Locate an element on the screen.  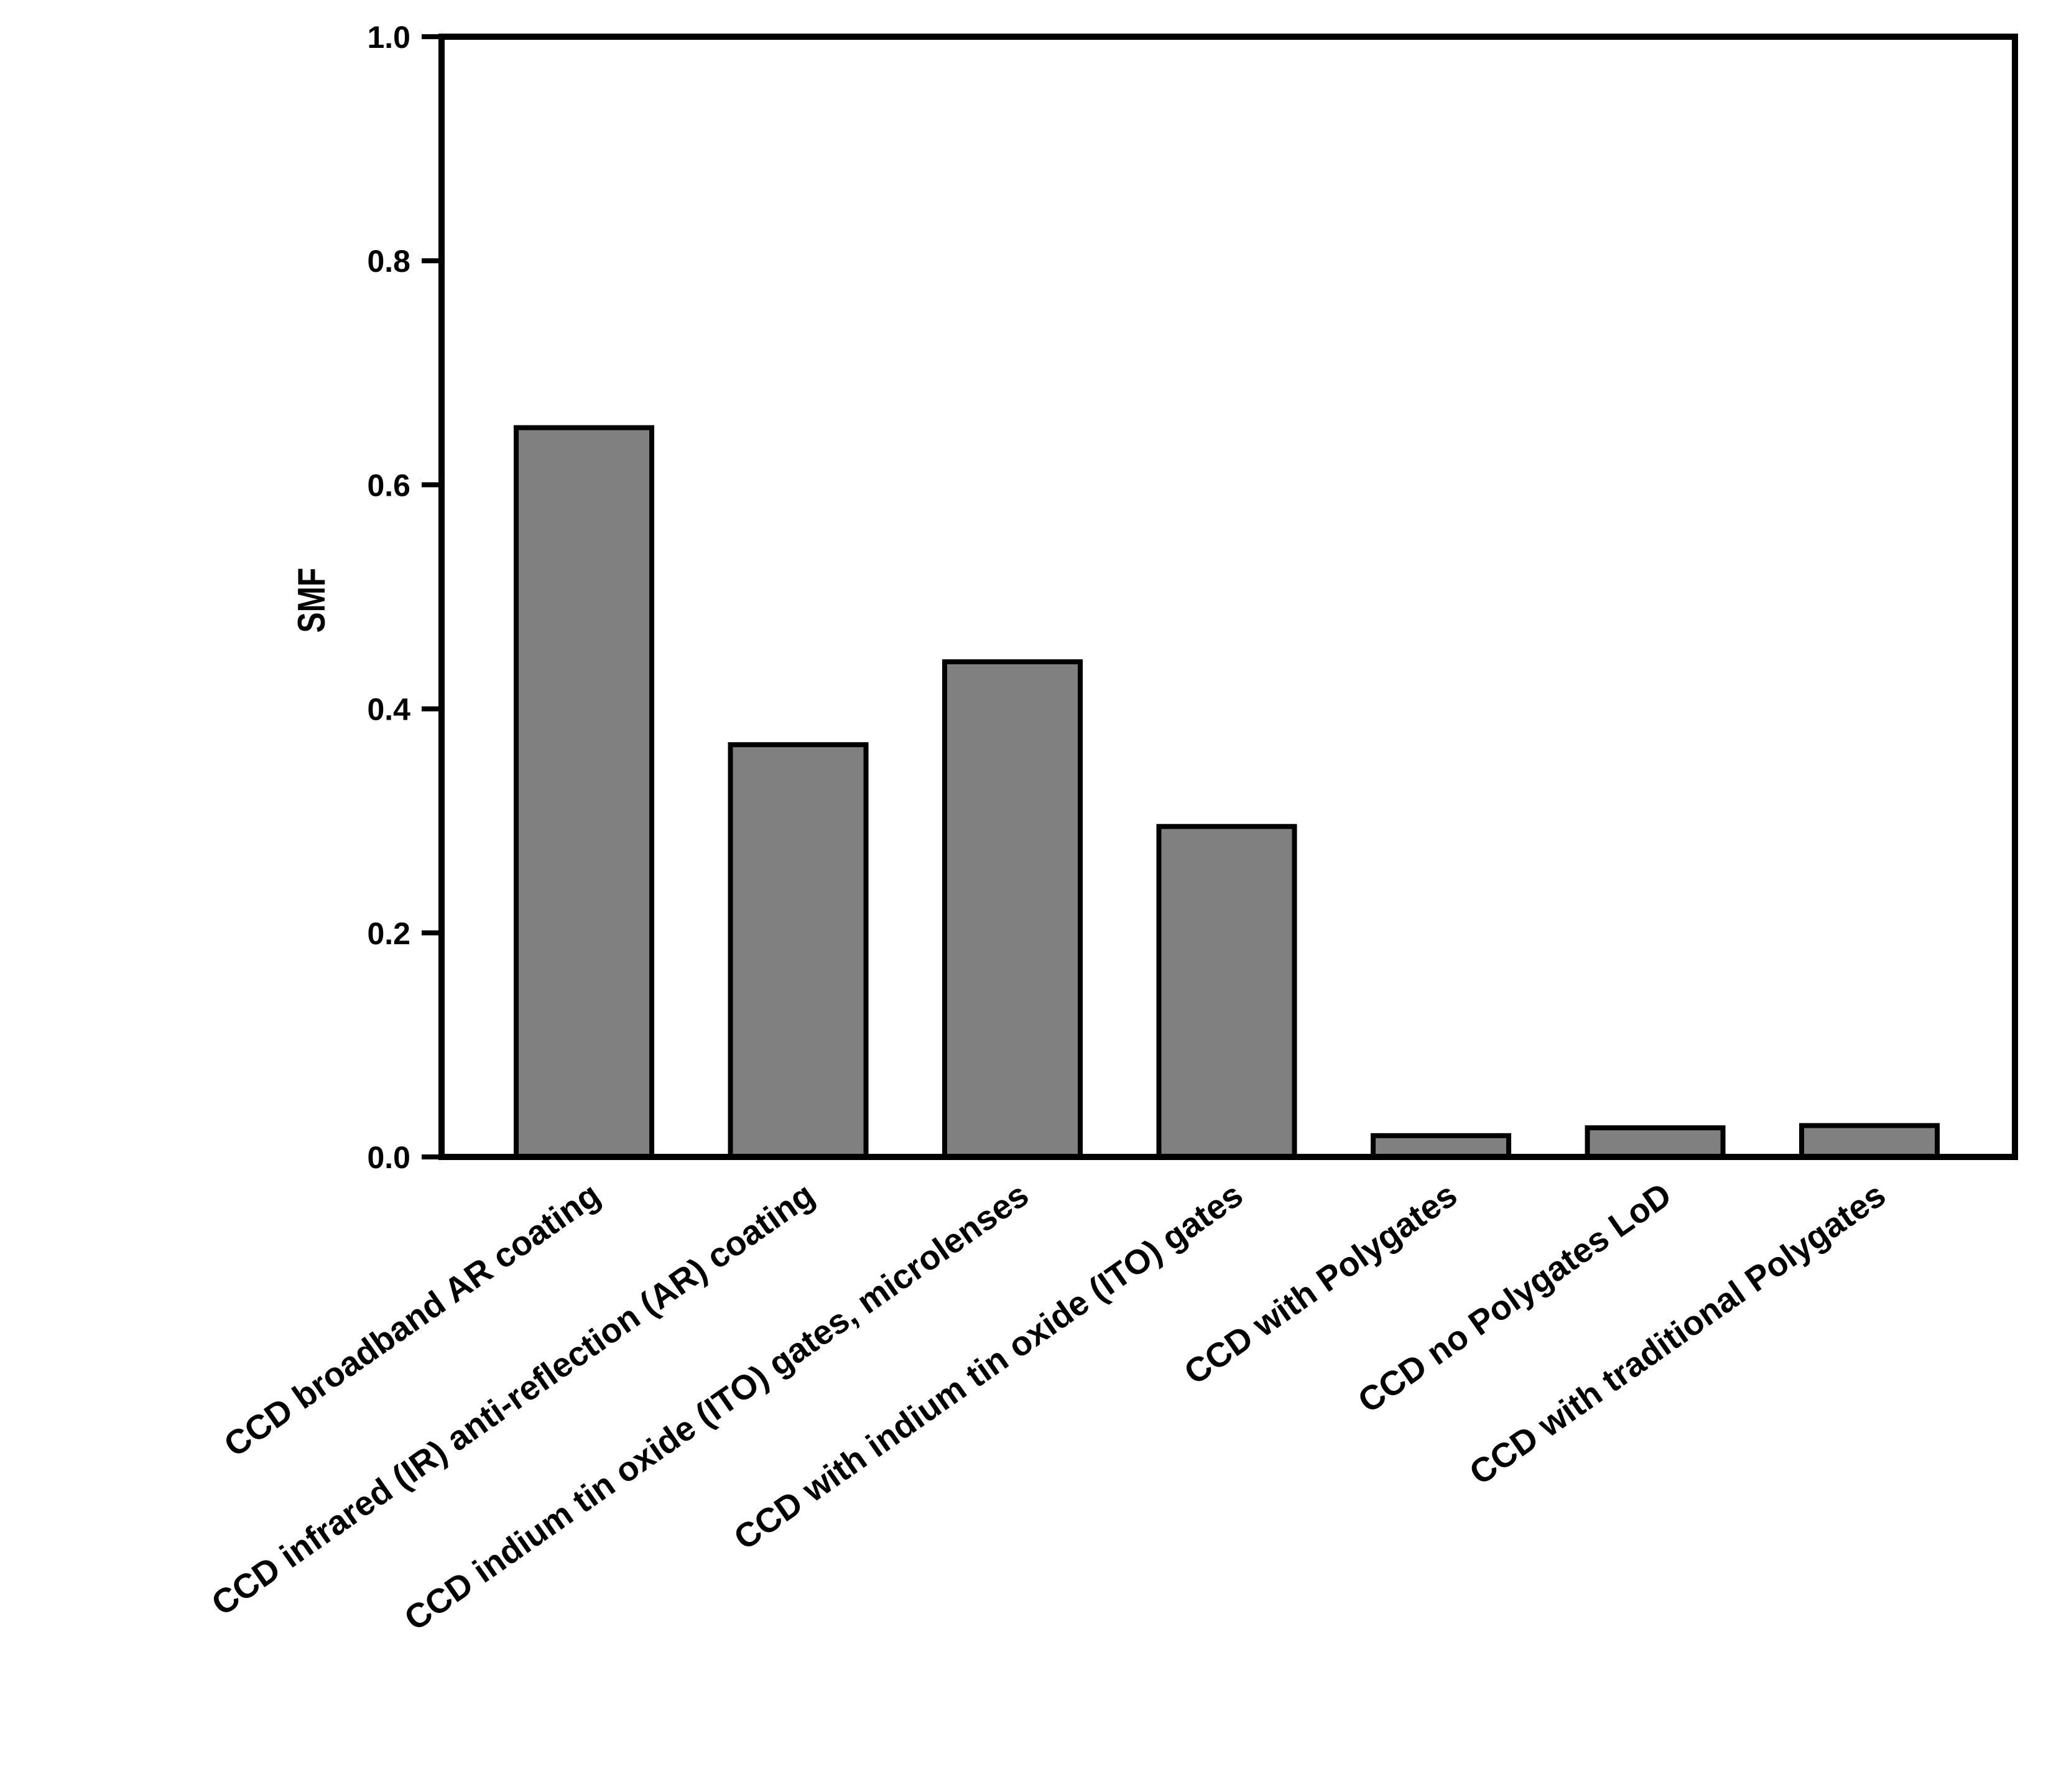
x-category-label: CCD with traditional Polygates is located at coordinates (1677, 1333).